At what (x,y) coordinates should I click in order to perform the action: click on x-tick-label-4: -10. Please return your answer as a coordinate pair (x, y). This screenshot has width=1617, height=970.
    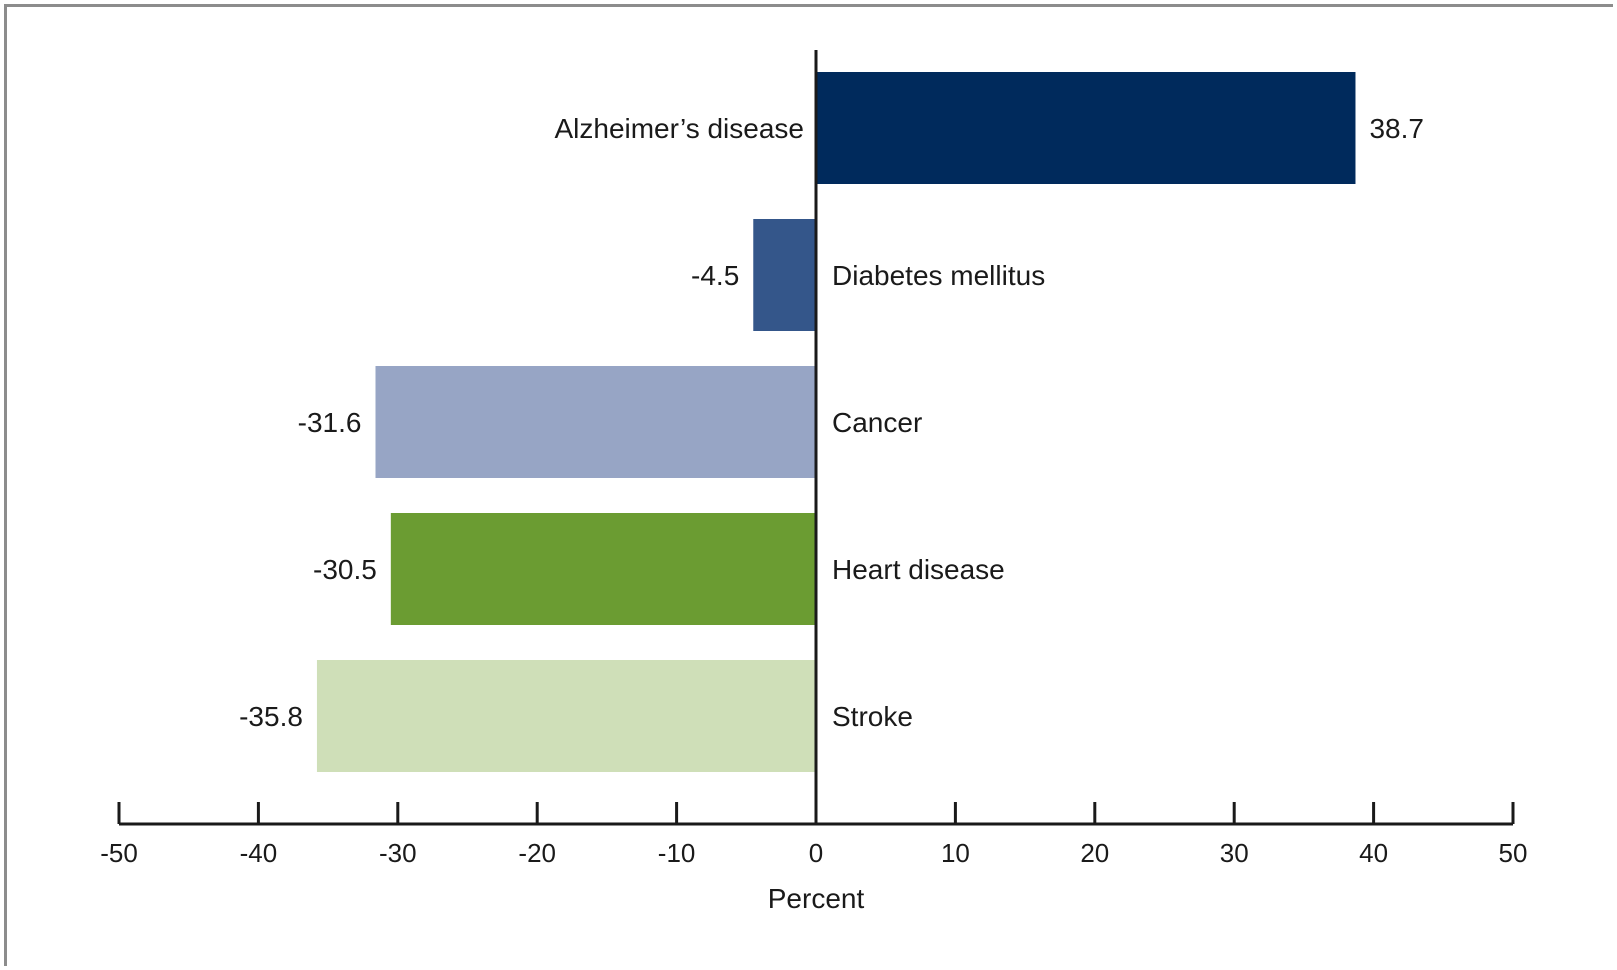
    Looking at the image, I should click on (677, 853).